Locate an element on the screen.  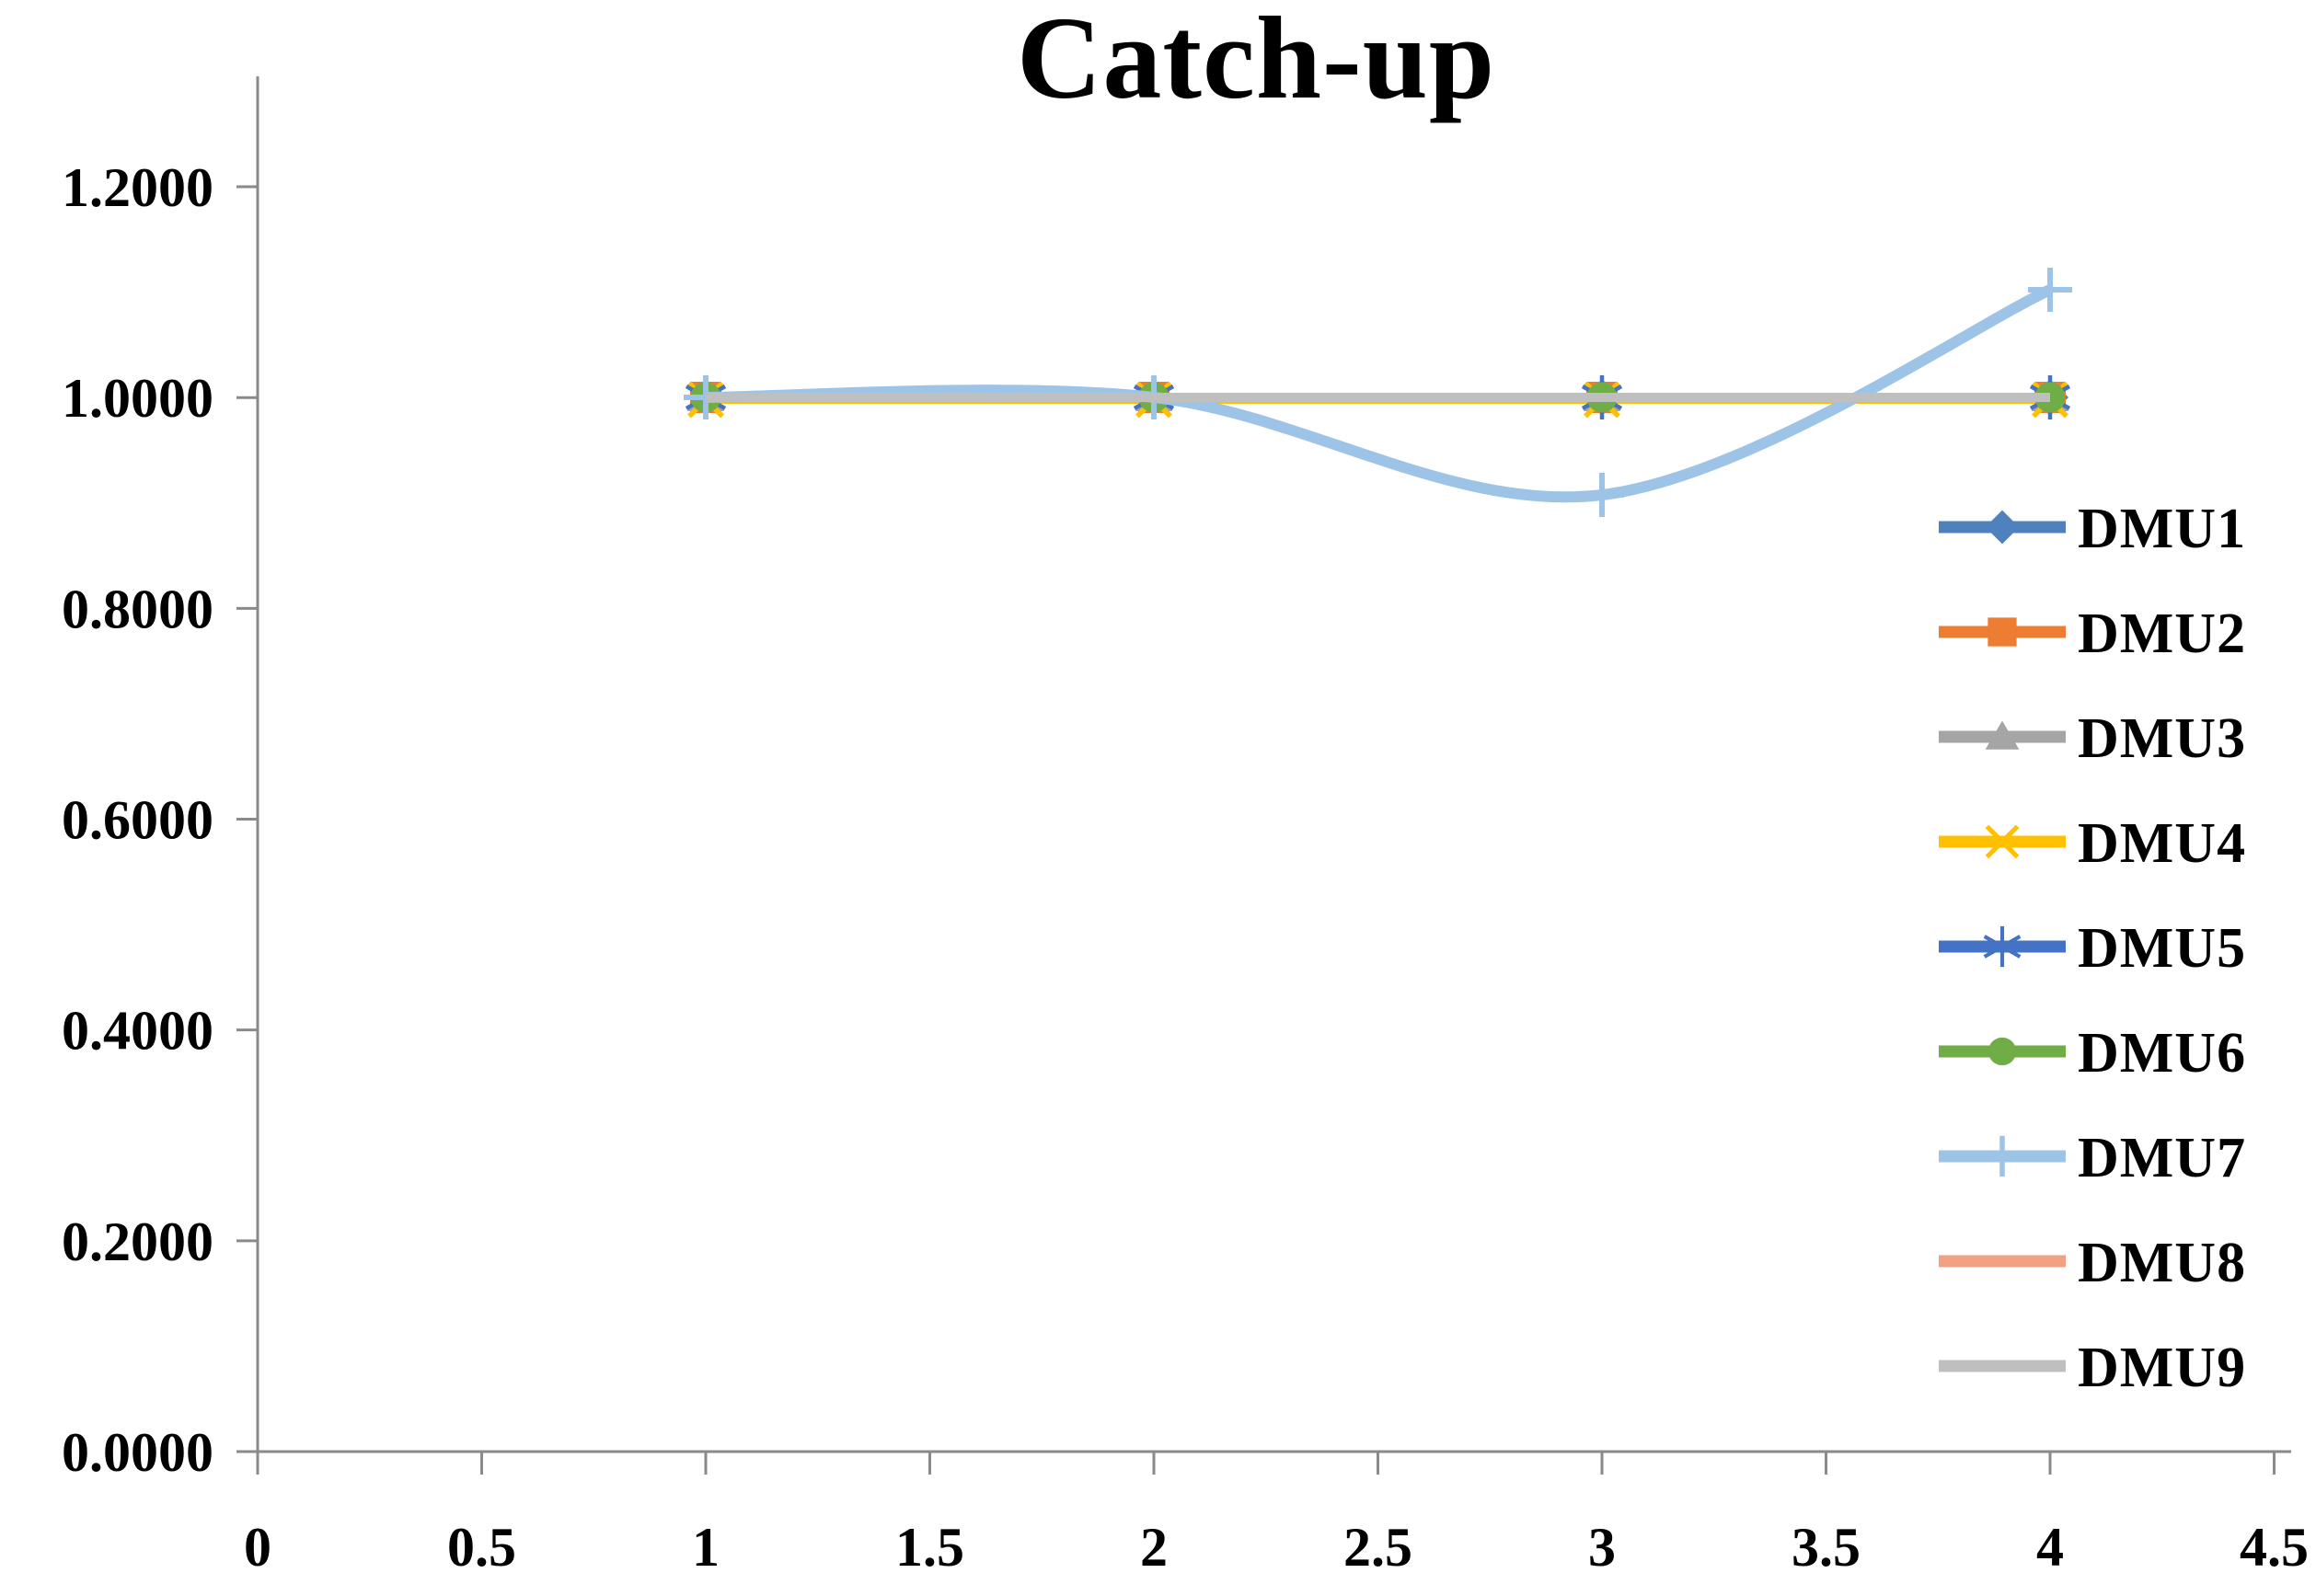
y-tick-label: 1.0000 is located at coordinates (137, 398).